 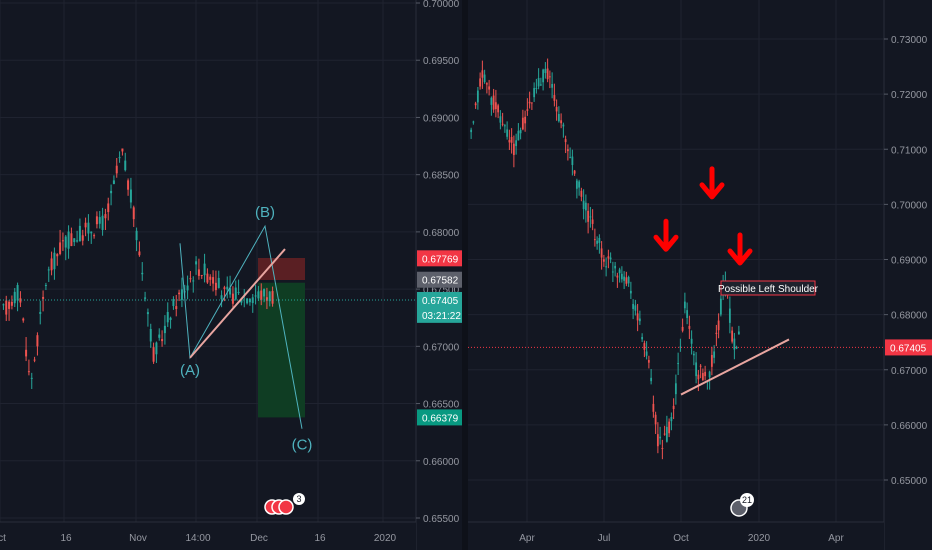 What do you see at coordinates (441, 233) in the screenshot?
I see `left-price-tick-label: 0.68000` at bounding box center [441, 233].